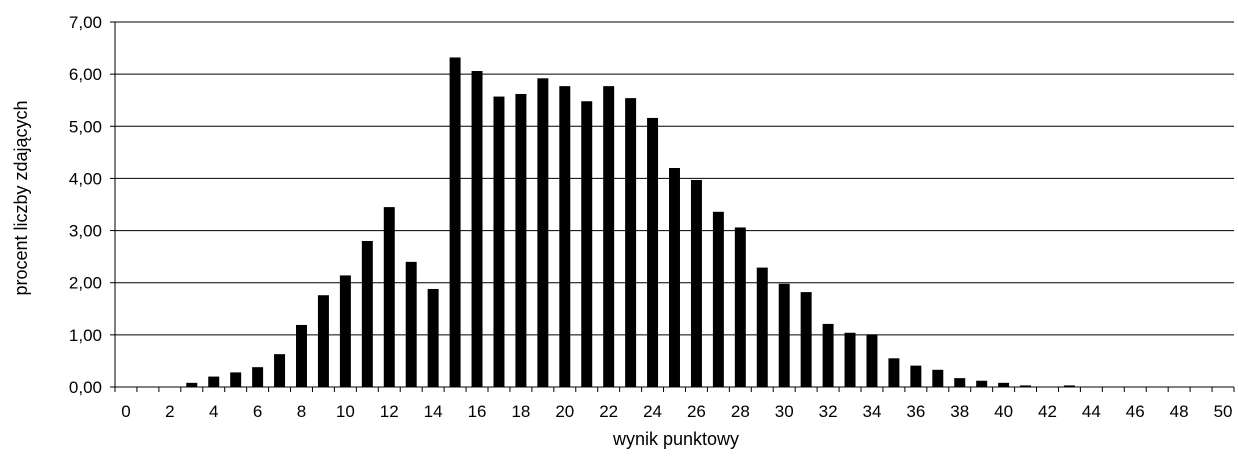  What do you see at coordinates (85, 387) in the screenshot?
I see `y-tick-label: 0,00` at bounding box center [85, 387].